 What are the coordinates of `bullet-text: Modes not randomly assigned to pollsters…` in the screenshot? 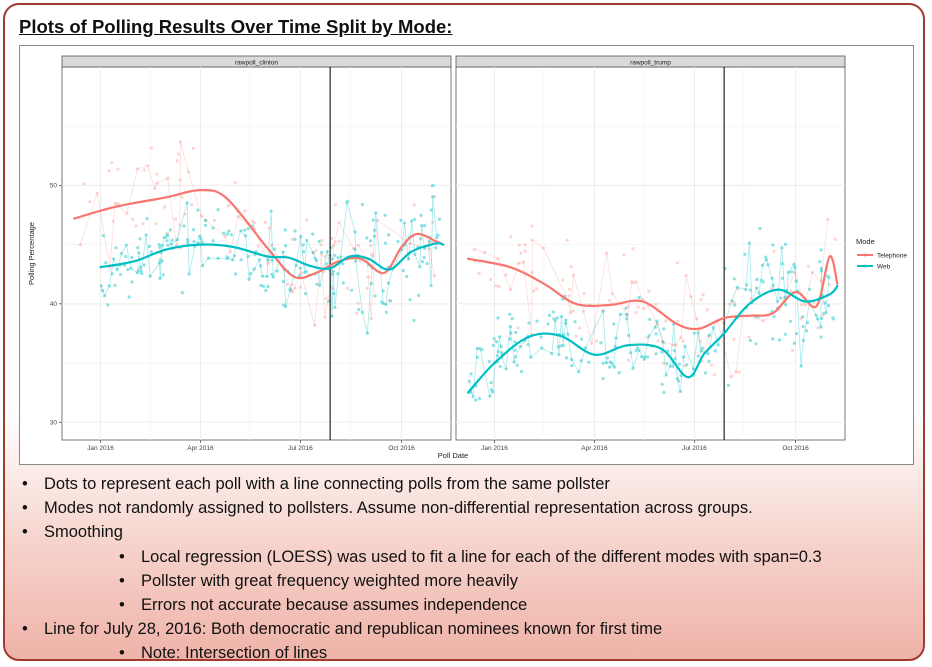 It's located at (398, 508).